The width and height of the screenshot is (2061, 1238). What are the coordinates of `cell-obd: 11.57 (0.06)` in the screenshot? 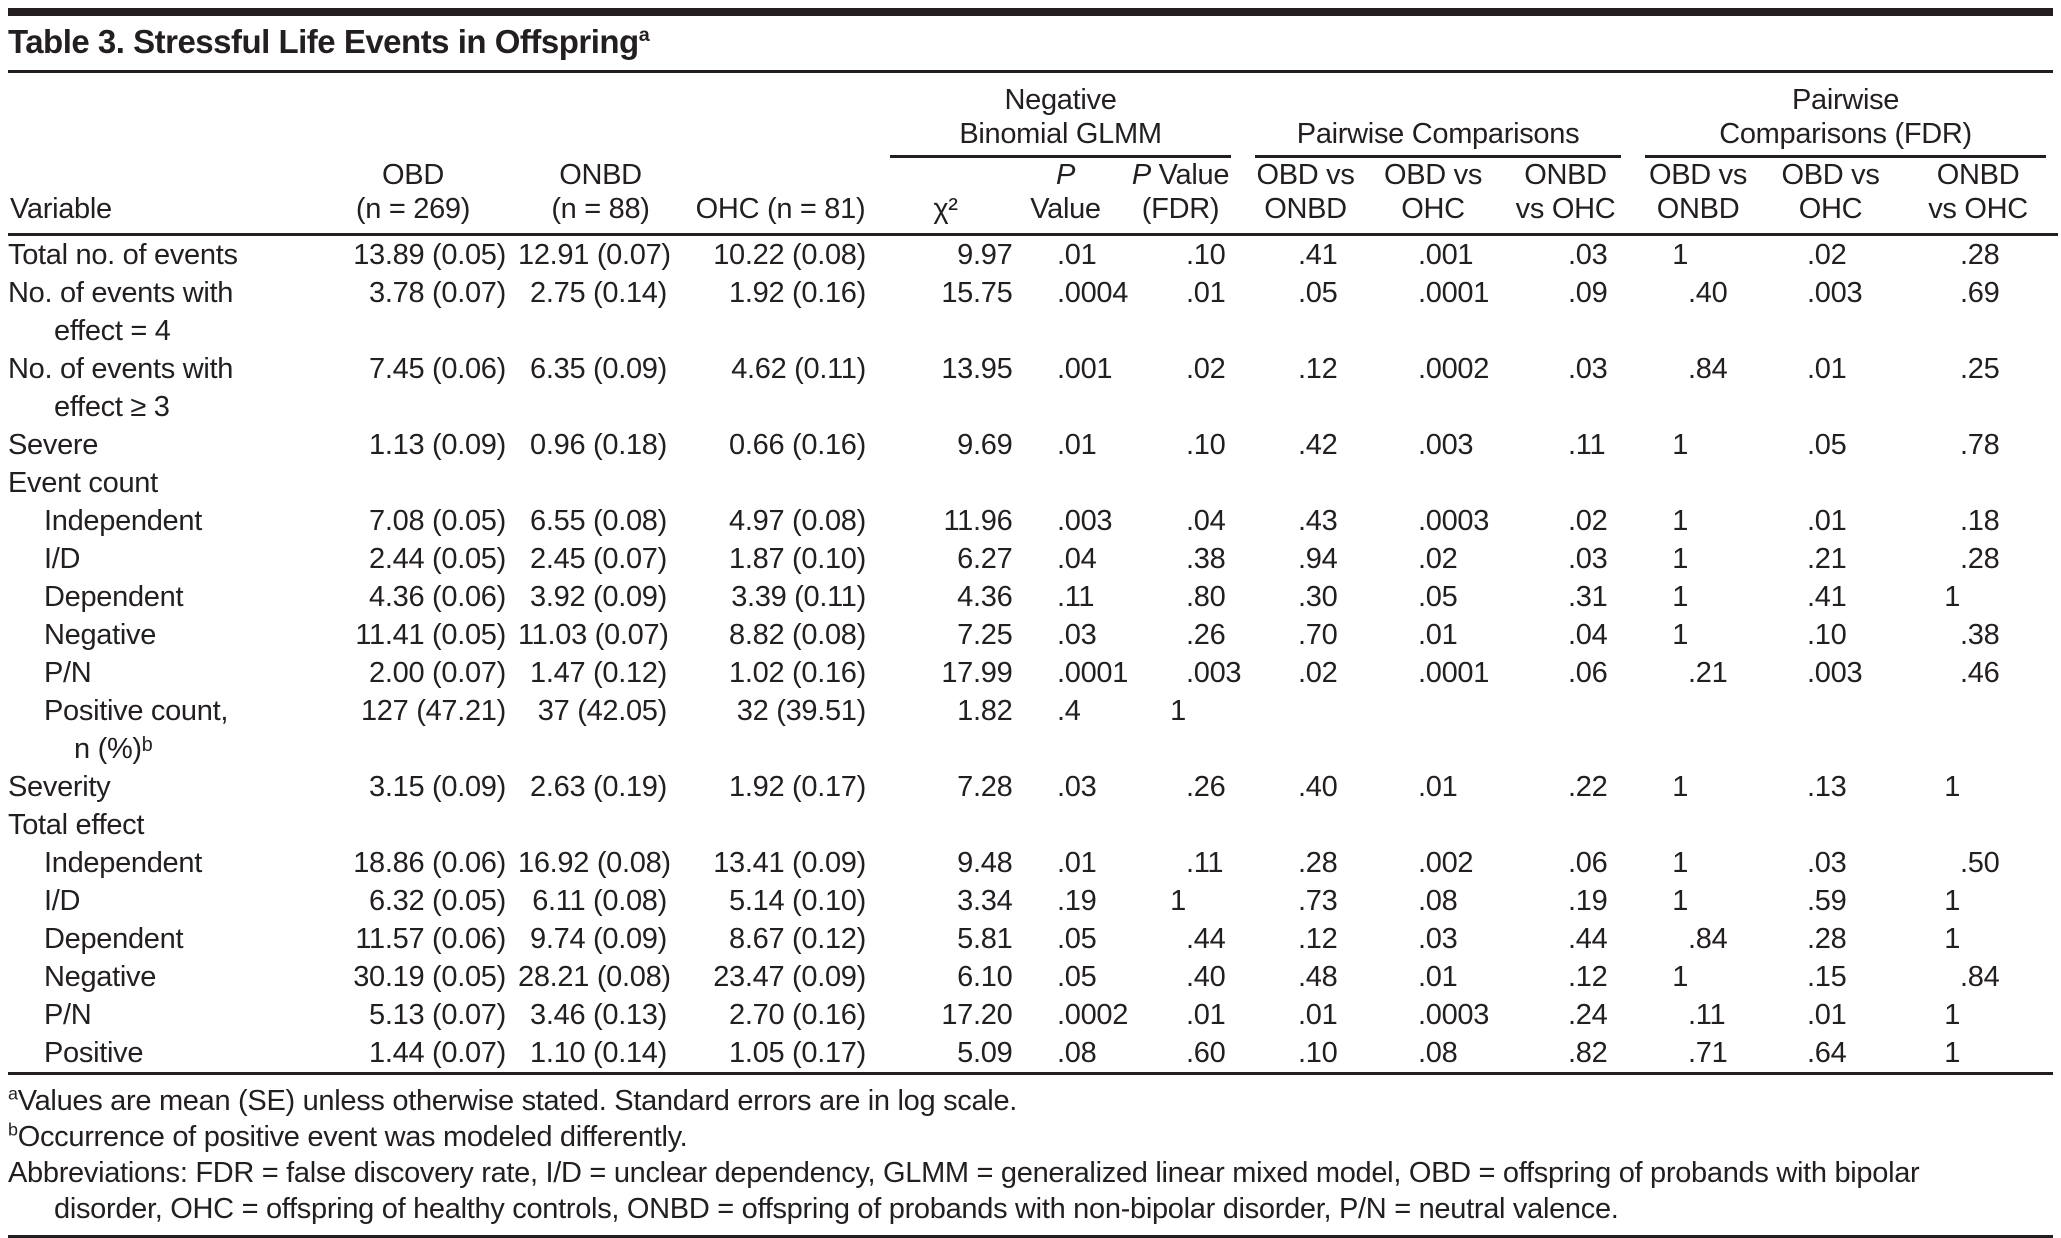 It's located at (430, 939).